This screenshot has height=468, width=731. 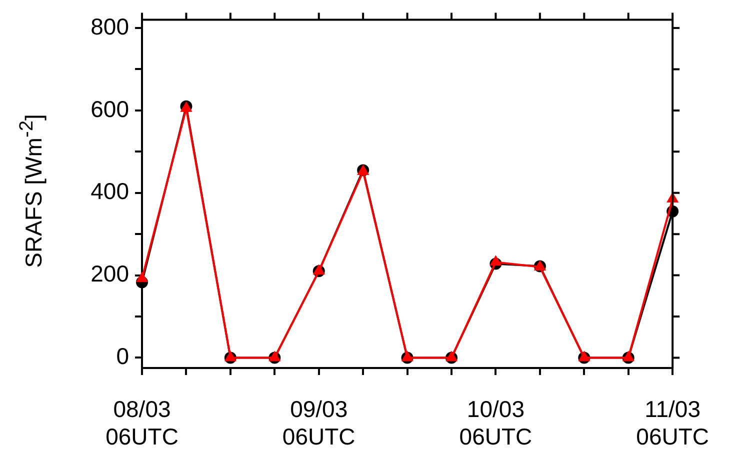 I want to click on x-tick-label: 09/03 06UTC, so click(x=319, y=423).